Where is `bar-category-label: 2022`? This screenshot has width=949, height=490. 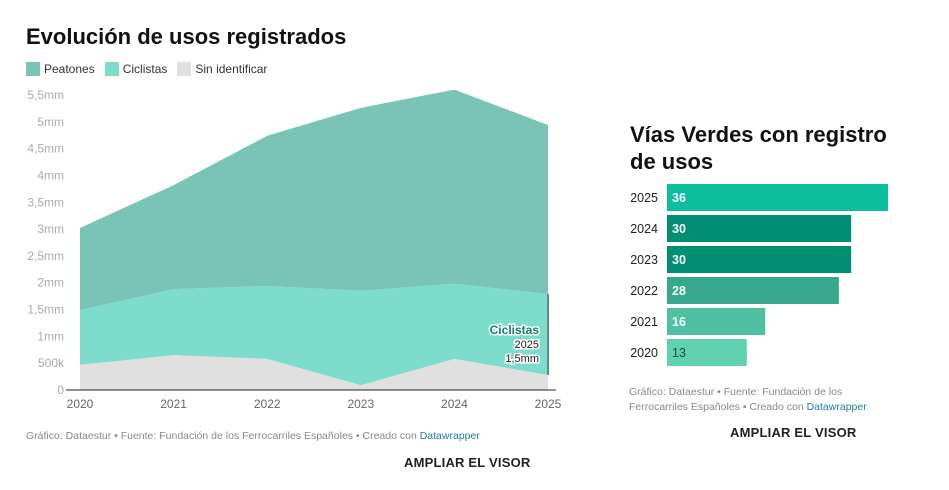
bar-category-label: 2022 is located at coordinates (644, 291).